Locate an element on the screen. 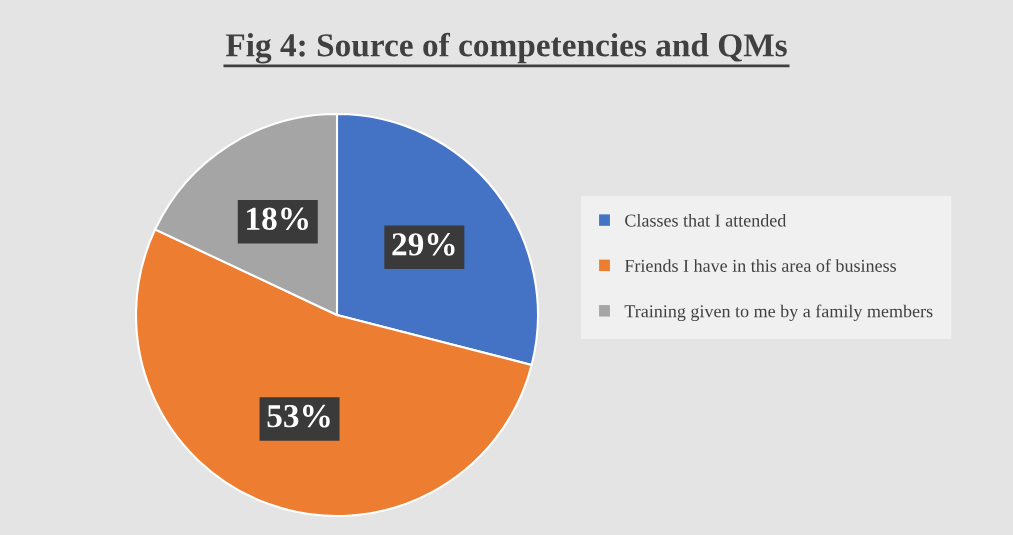 The height and width of the screenshot is (535, 1013). legend-label: Classes that I attended is located at coordinates (706, 220).